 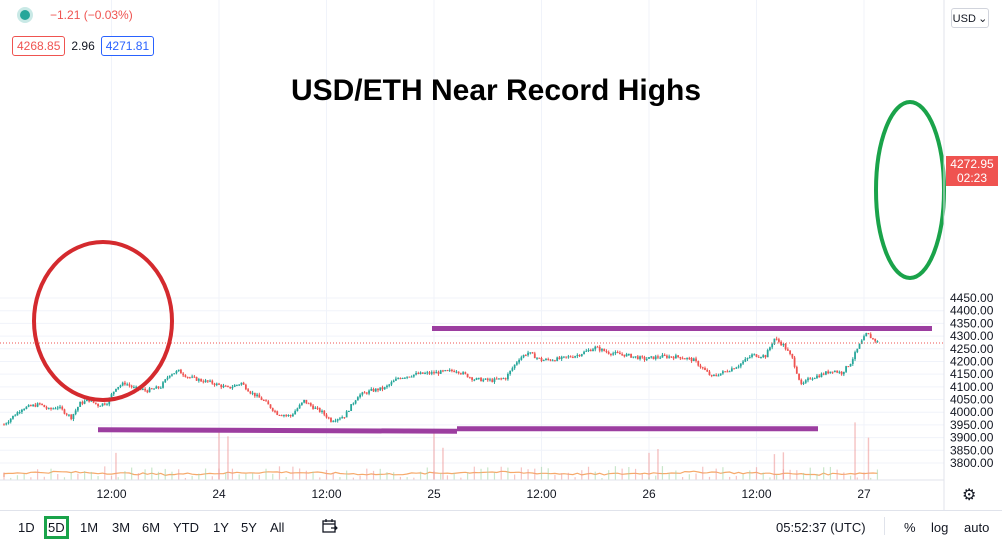 What do you see at coordinates (969, 495) in the screenshot?
I see `gear-icon: ⚙` at bounding box center [969, 495].